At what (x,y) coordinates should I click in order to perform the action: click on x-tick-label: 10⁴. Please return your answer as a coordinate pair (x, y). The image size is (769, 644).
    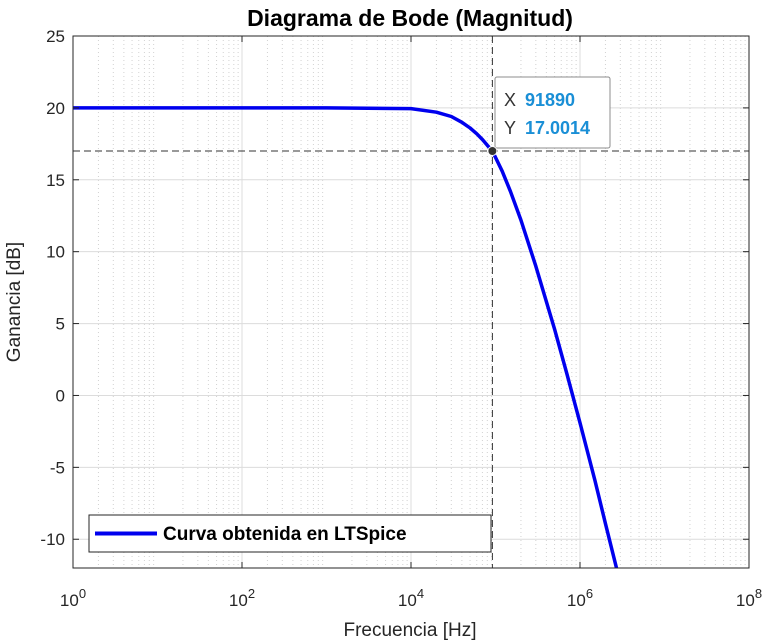
    Looking at the image, I should click on (411, 598).